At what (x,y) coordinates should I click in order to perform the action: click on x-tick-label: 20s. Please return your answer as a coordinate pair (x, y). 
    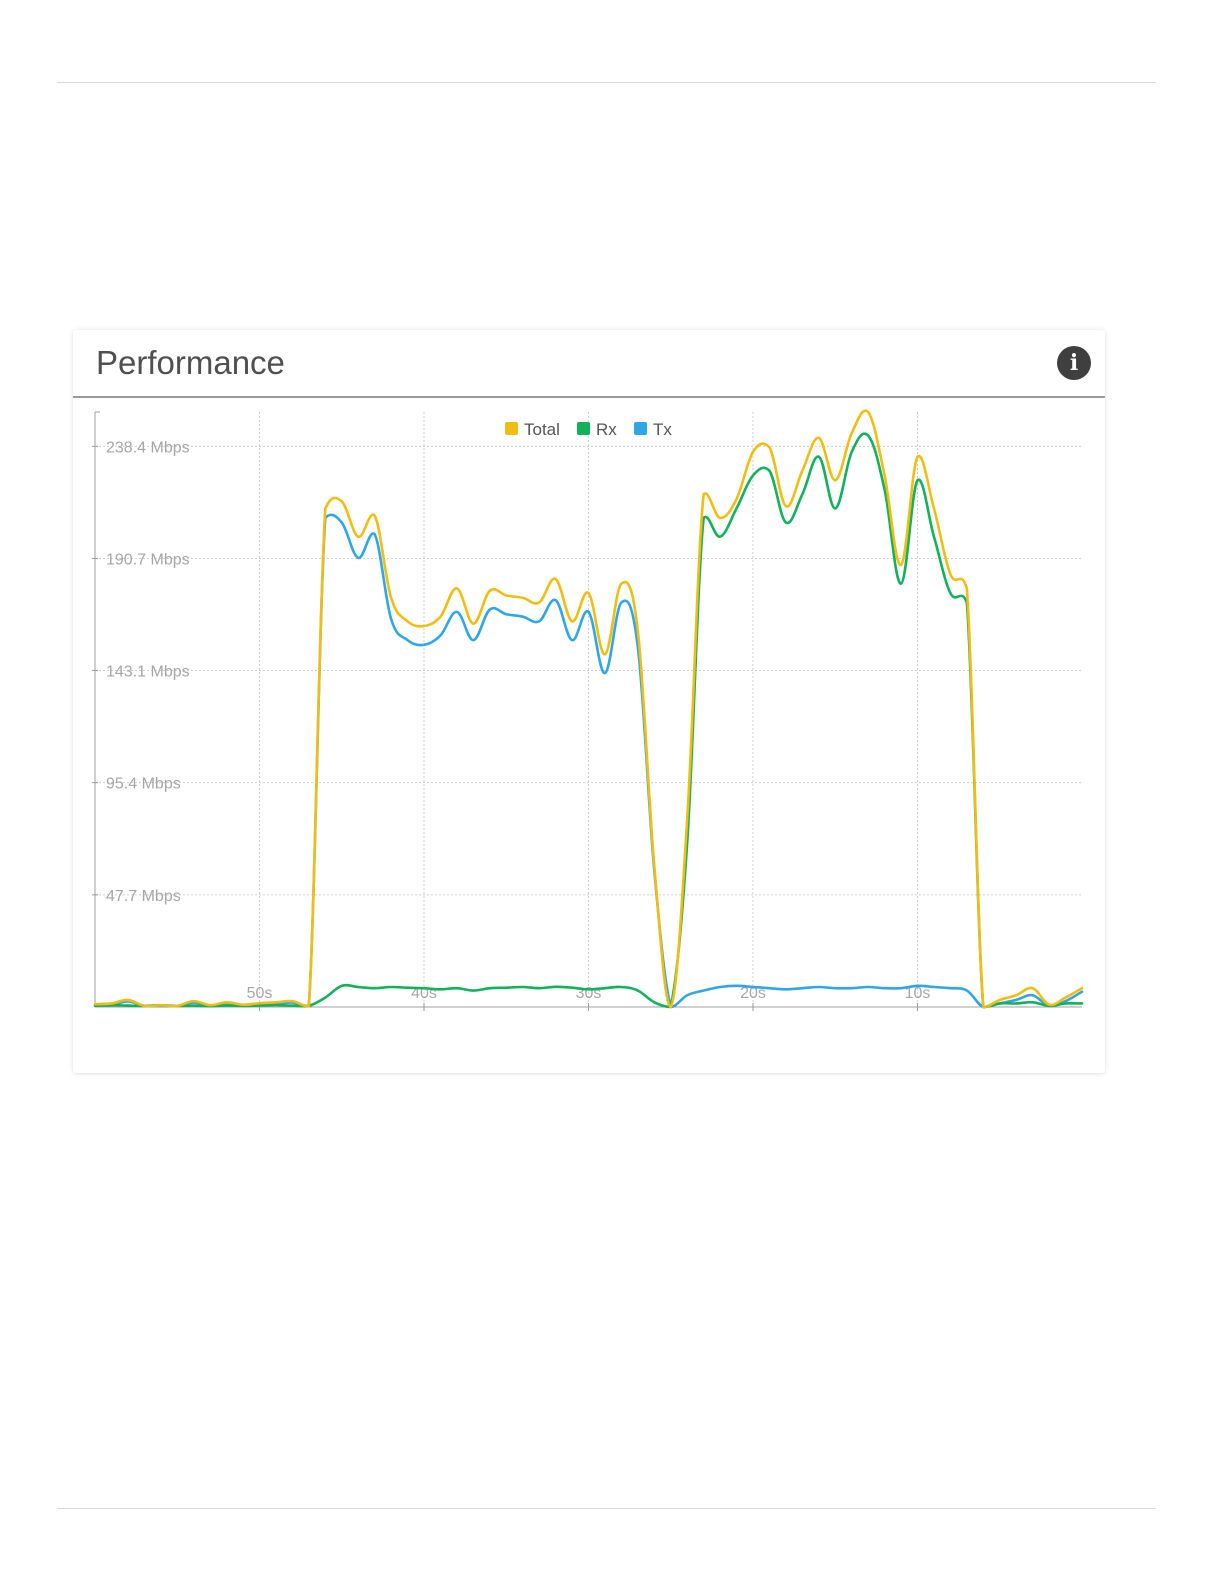
    Looking at the image, I should click on (753, 993).